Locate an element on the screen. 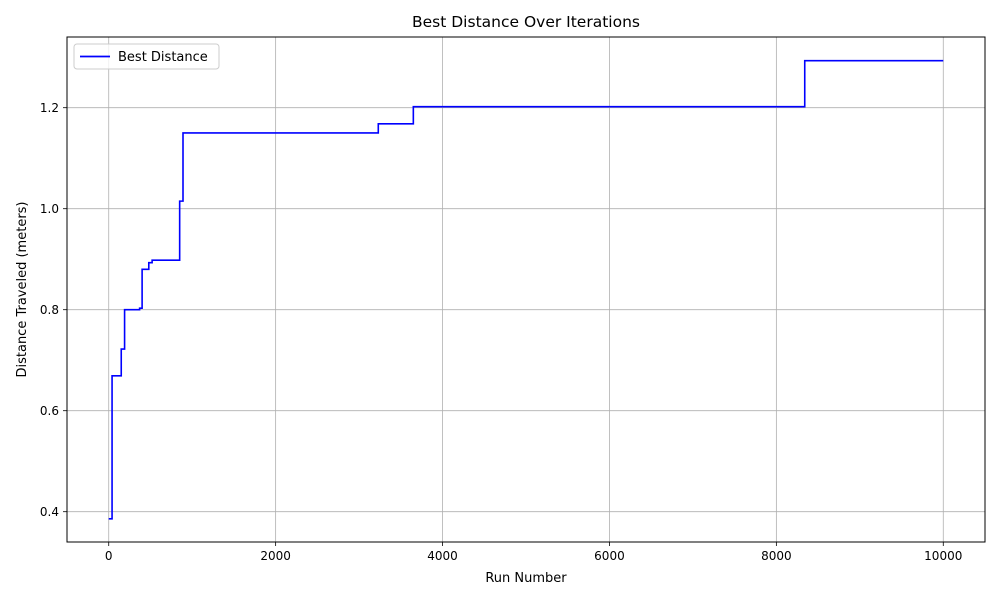 Image resolution: width=1000 pixels, height=600 pixels. legend: Best Distance is located at coordinates (146, 56).